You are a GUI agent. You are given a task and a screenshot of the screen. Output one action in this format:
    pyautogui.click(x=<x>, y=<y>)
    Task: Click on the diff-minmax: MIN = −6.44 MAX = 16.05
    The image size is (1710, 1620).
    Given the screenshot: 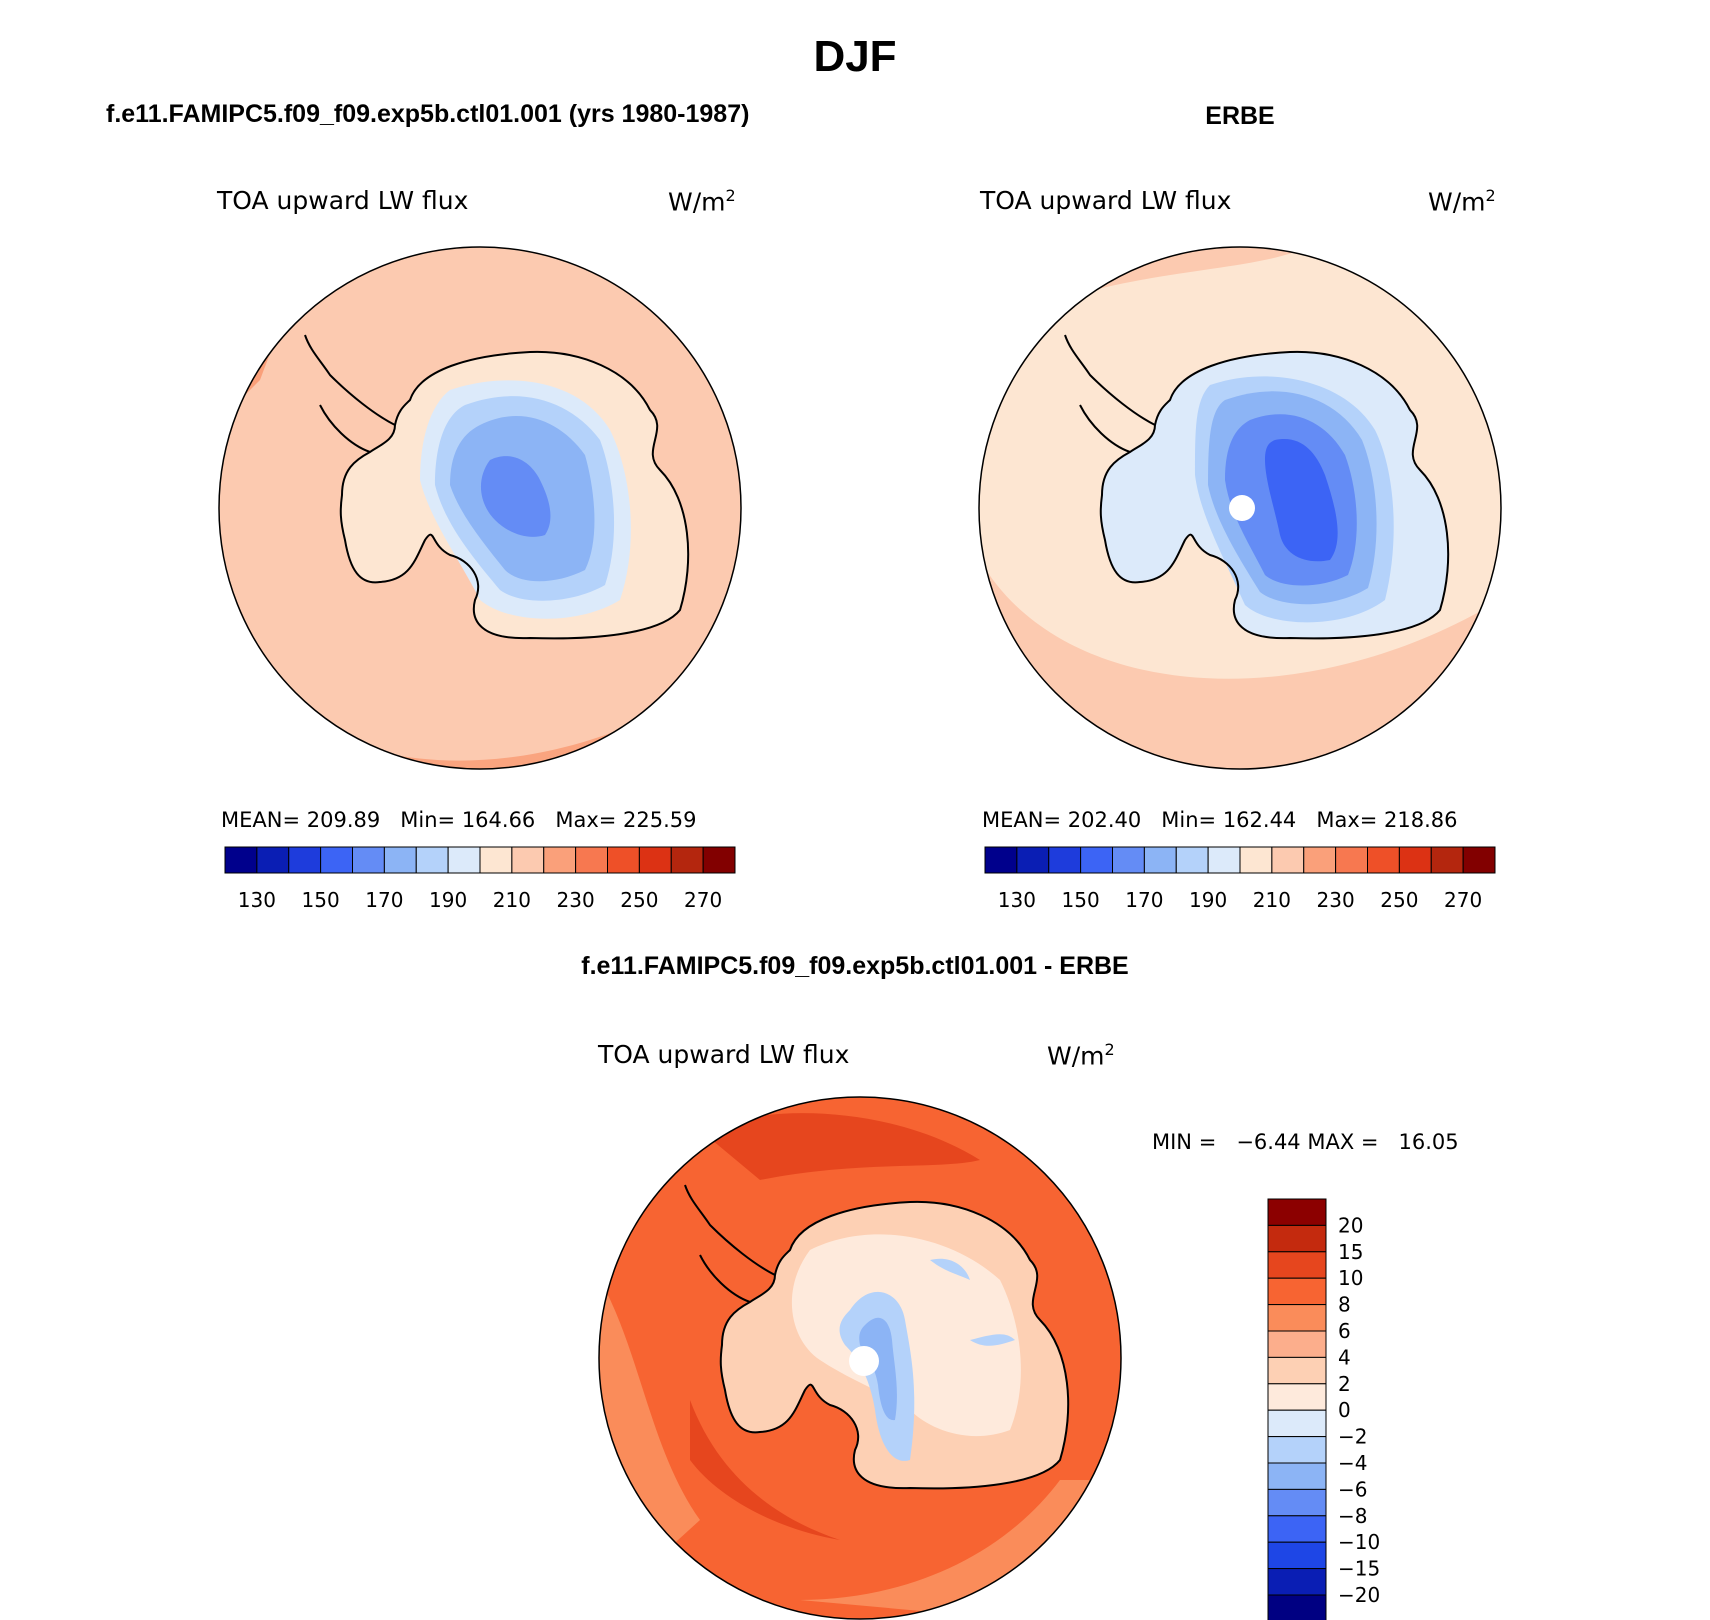 What is the action you would take?
    pyautogui.click(x=1305, y=1142)
    